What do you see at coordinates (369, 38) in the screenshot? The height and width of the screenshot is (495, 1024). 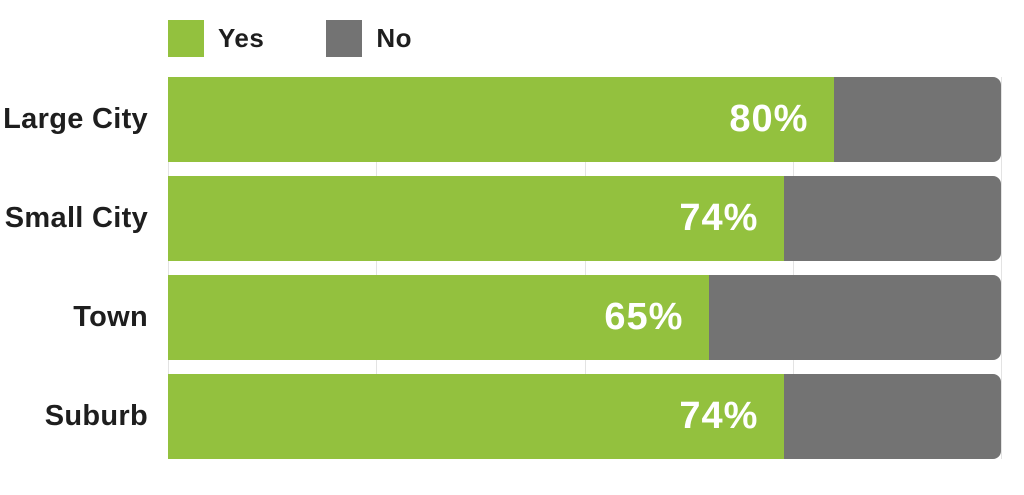 I see `legend-item-no: No` at bounding box center [369, 38].